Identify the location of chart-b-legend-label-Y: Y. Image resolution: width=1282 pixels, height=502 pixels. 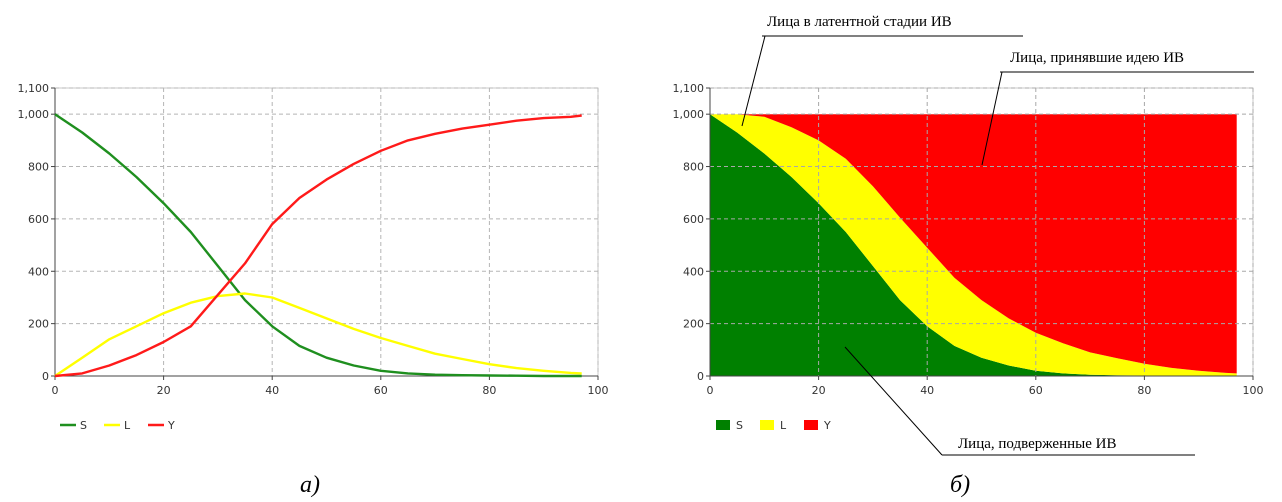
(827, 425).